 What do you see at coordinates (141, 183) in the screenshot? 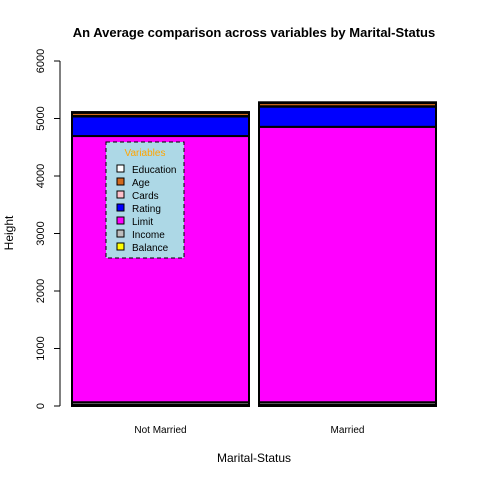
I see `legend-entry-age: Age` at bounding box center [141, 183].